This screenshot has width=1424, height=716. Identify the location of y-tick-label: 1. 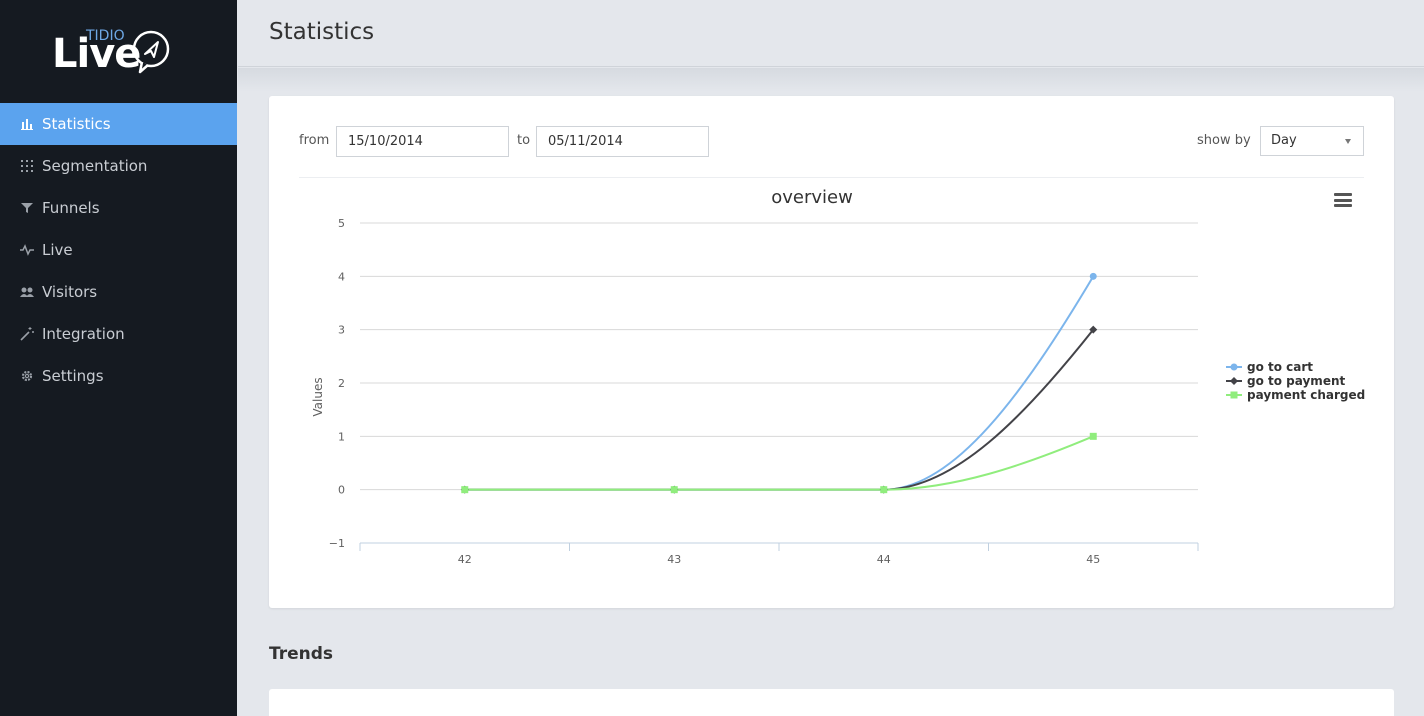
(341, 436).